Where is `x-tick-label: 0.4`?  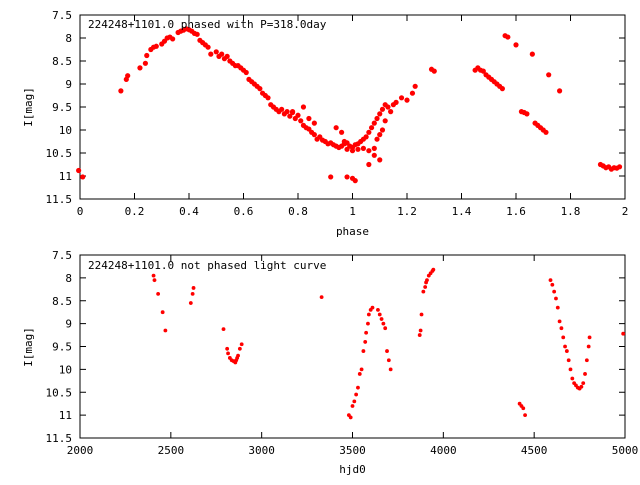 x-tick-label: 0.4 is located at coordinates (189, 211).